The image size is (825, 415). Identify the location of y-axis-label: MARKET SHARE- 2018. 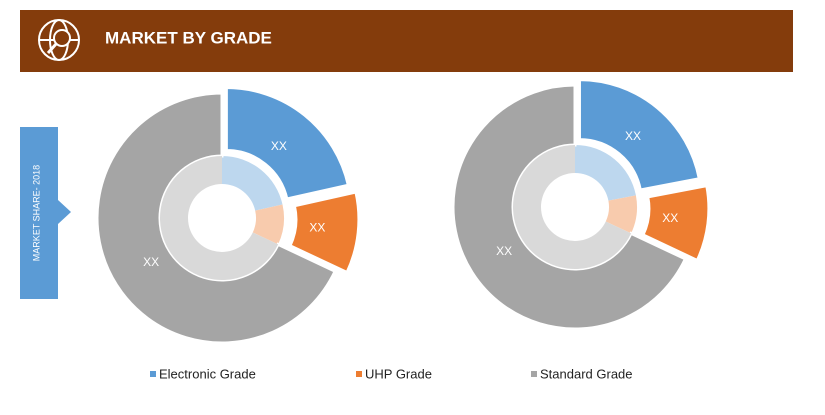
(36, 213).